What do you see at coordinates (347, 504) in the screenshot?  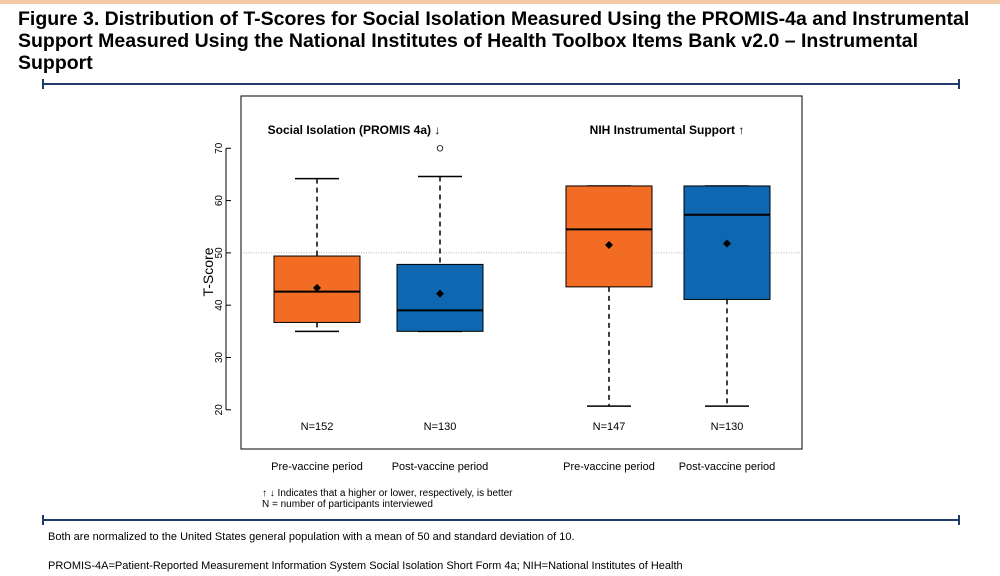 I see `legend-n-note: N = number of participants interviewed` at bounding box center [347, 504].